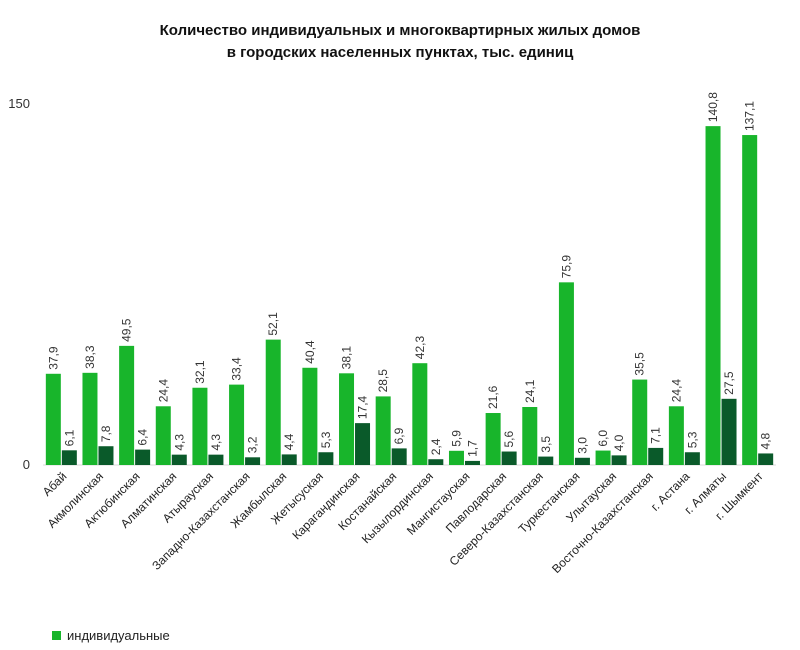 This screenshot has width=800, height=650. I want to click on data-label: 6,1, so click(69, 437).